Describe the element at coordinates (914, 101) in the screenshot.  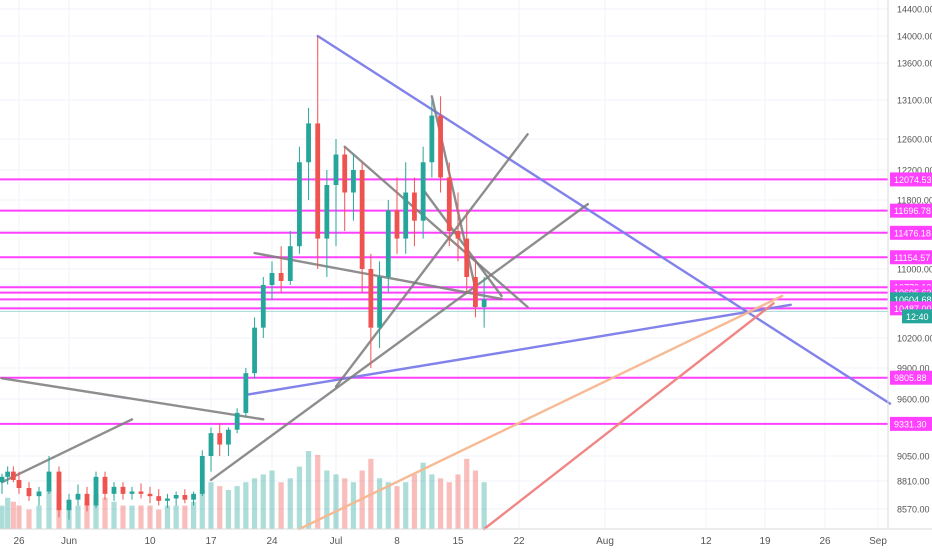
I see `price-tick-label: 13100.00` at that location.